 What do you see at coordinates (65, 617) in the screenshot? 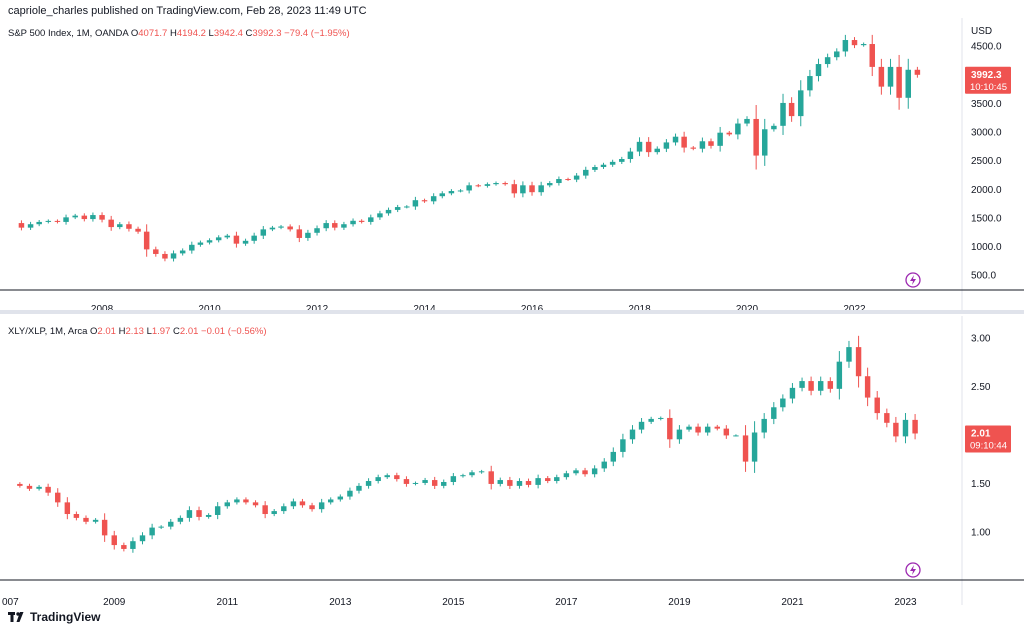
I see `footer-brand: TradingView` at bounding box center [65, 617].